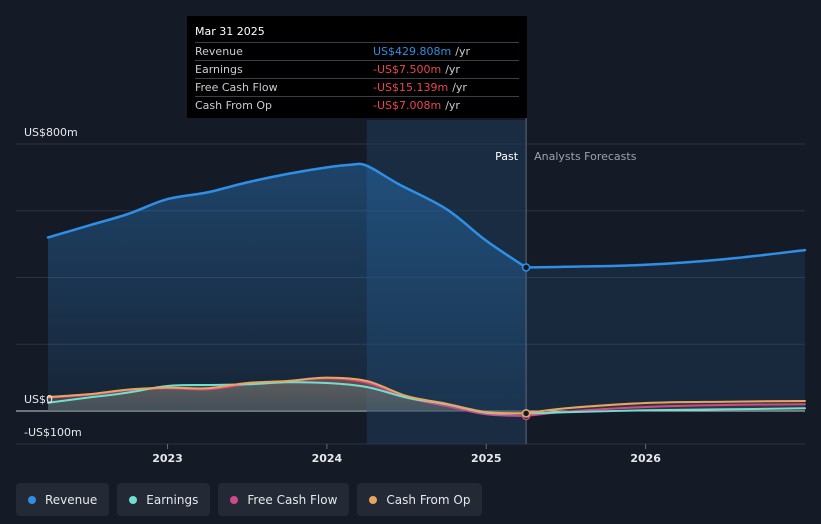 The image size is (821, 524). What do you see at coordinates (357, 51) in the screenshot?
I see `tooltip-row-revenue: Revenue US$429.808m /yr` at bounding box center [357, 51].